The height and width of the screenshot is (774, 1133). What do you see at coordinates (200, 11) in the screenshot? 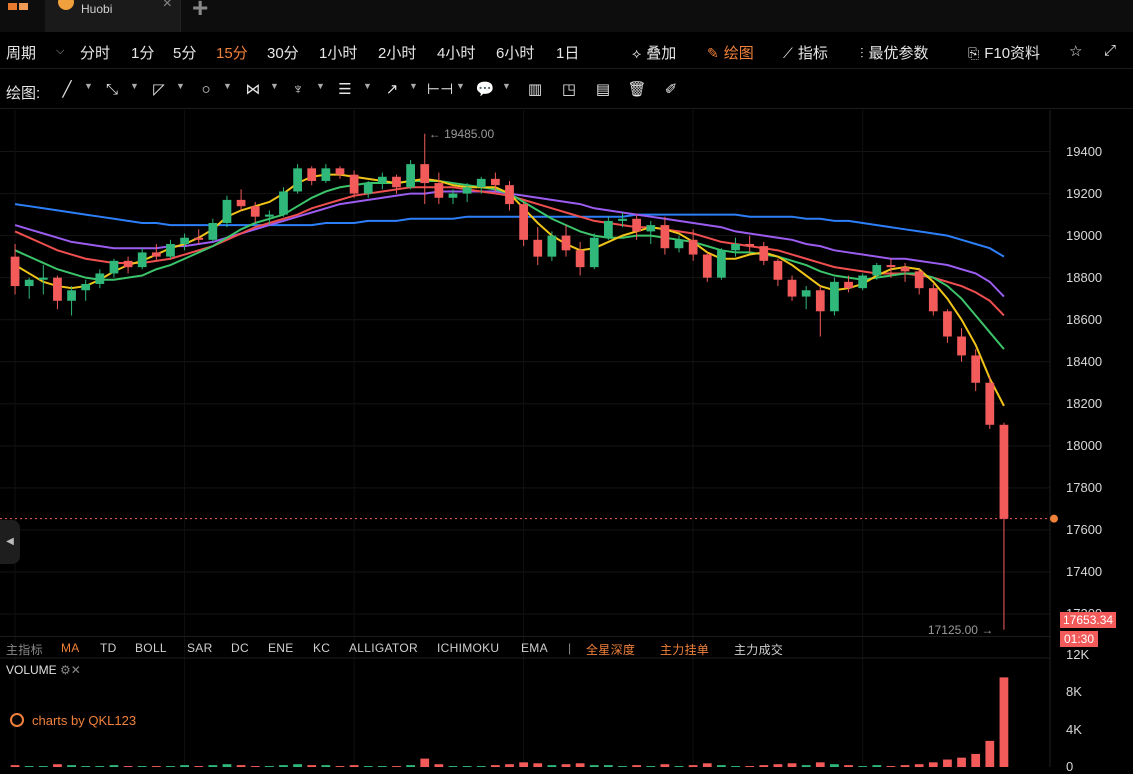
I see `new-tab-icon: +` at bounding box center [200, 11].